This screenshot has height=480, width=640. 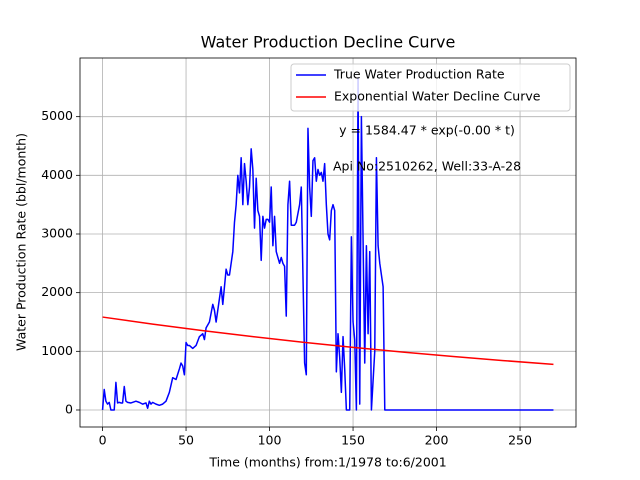 What do you see at coordinates (328, 341) in the screenshot?
I see `data-line` at bounding box center [328, 341].